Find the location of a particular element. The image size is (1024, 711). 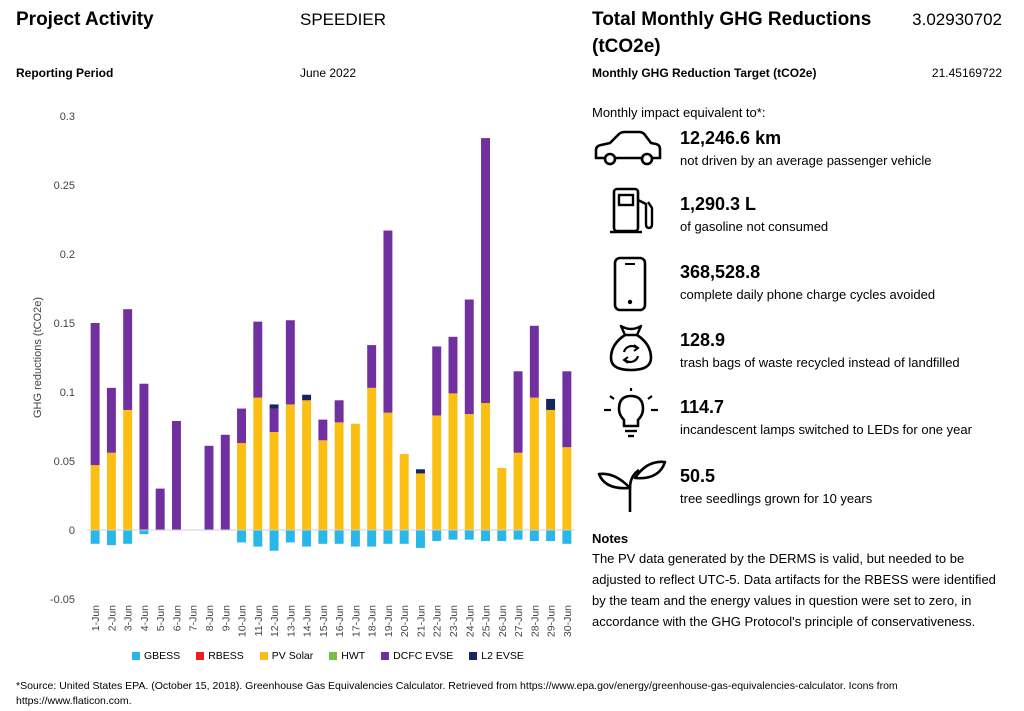

bar-gbess-17-jun is located at coordinates (355, 538).